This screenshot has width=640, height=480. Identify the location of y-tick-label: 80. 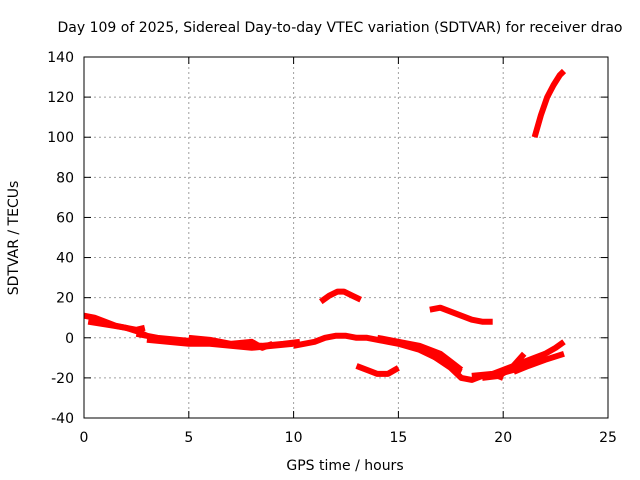
(65, 178).